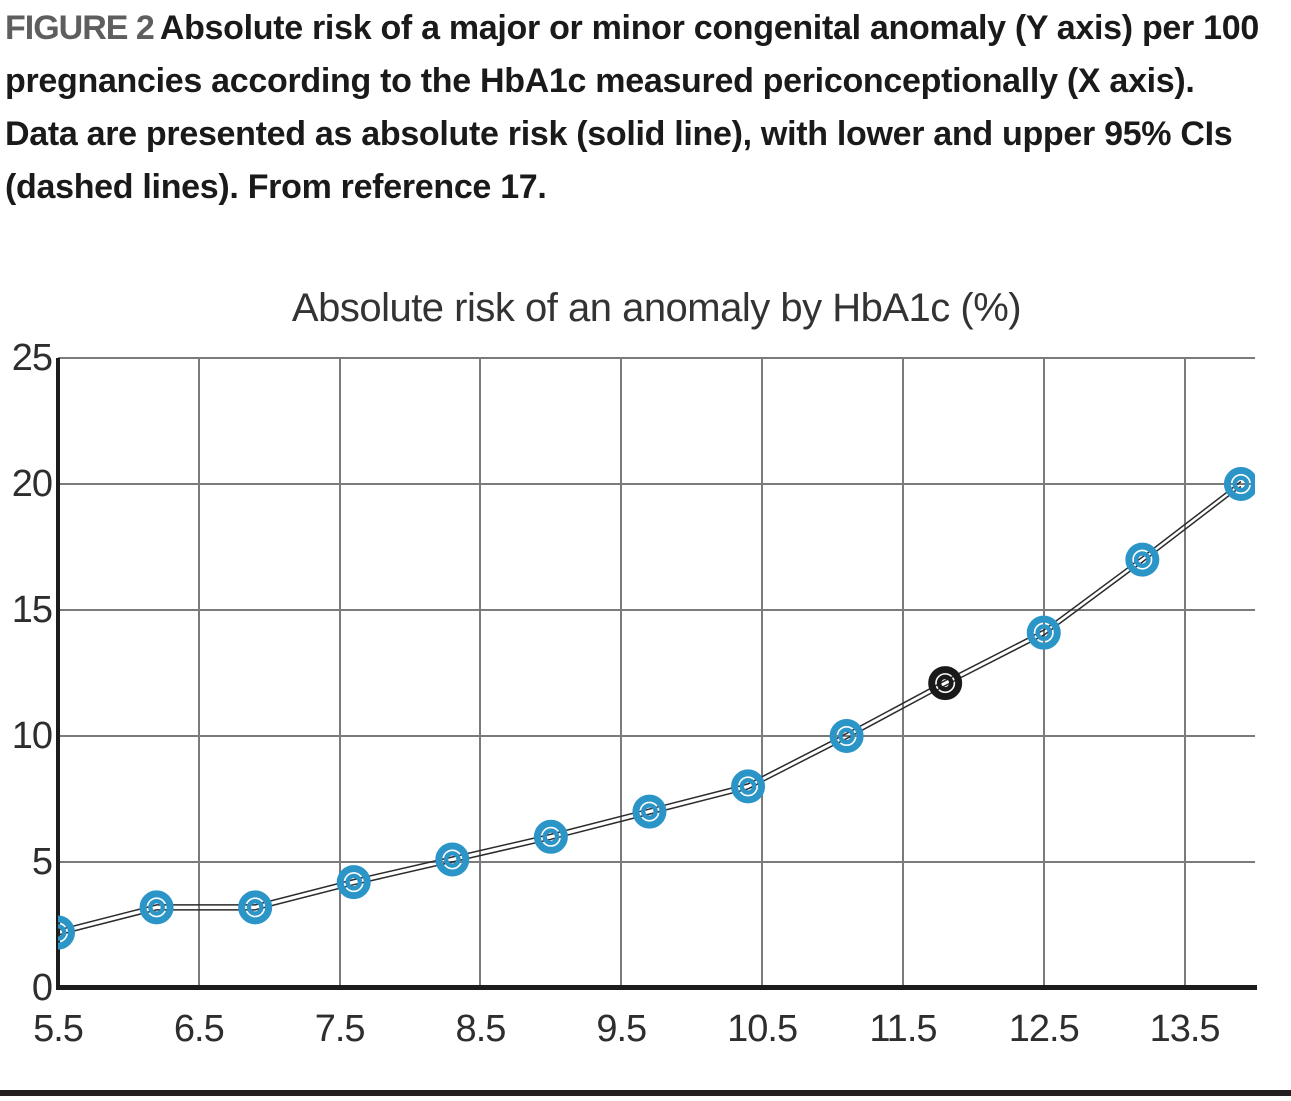 The width and height of the screenshot is (1291, 1101). I want to click on chart-title: Absolute risk of an anomaly by HbA1c (%), so click(656, 308).